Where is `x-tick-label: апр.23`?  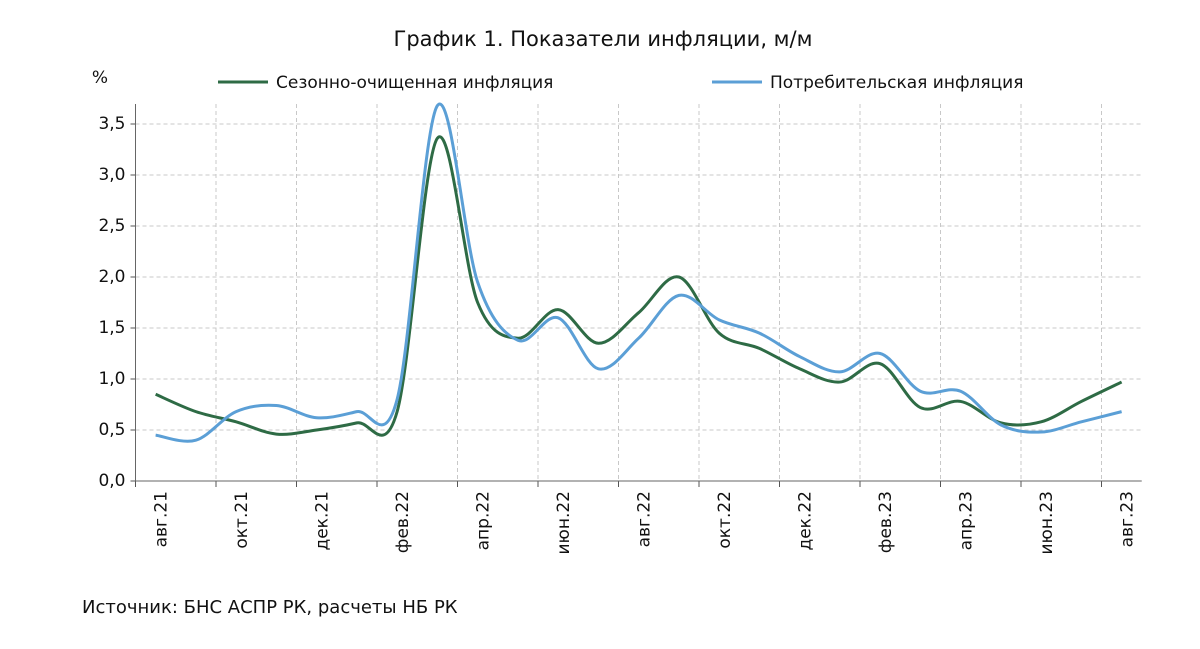 x-tick-label: апр.23 is located at coordinates (967, 520).